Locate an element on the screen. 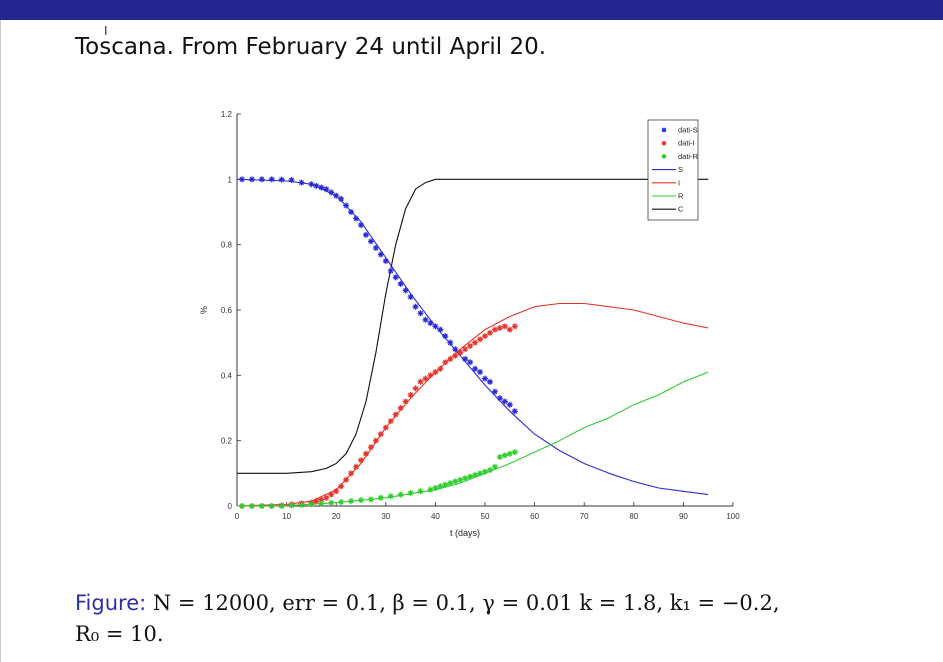 The image size is (943, 662). y-tick-label: 1.2 is located at coordinates (227, 114).